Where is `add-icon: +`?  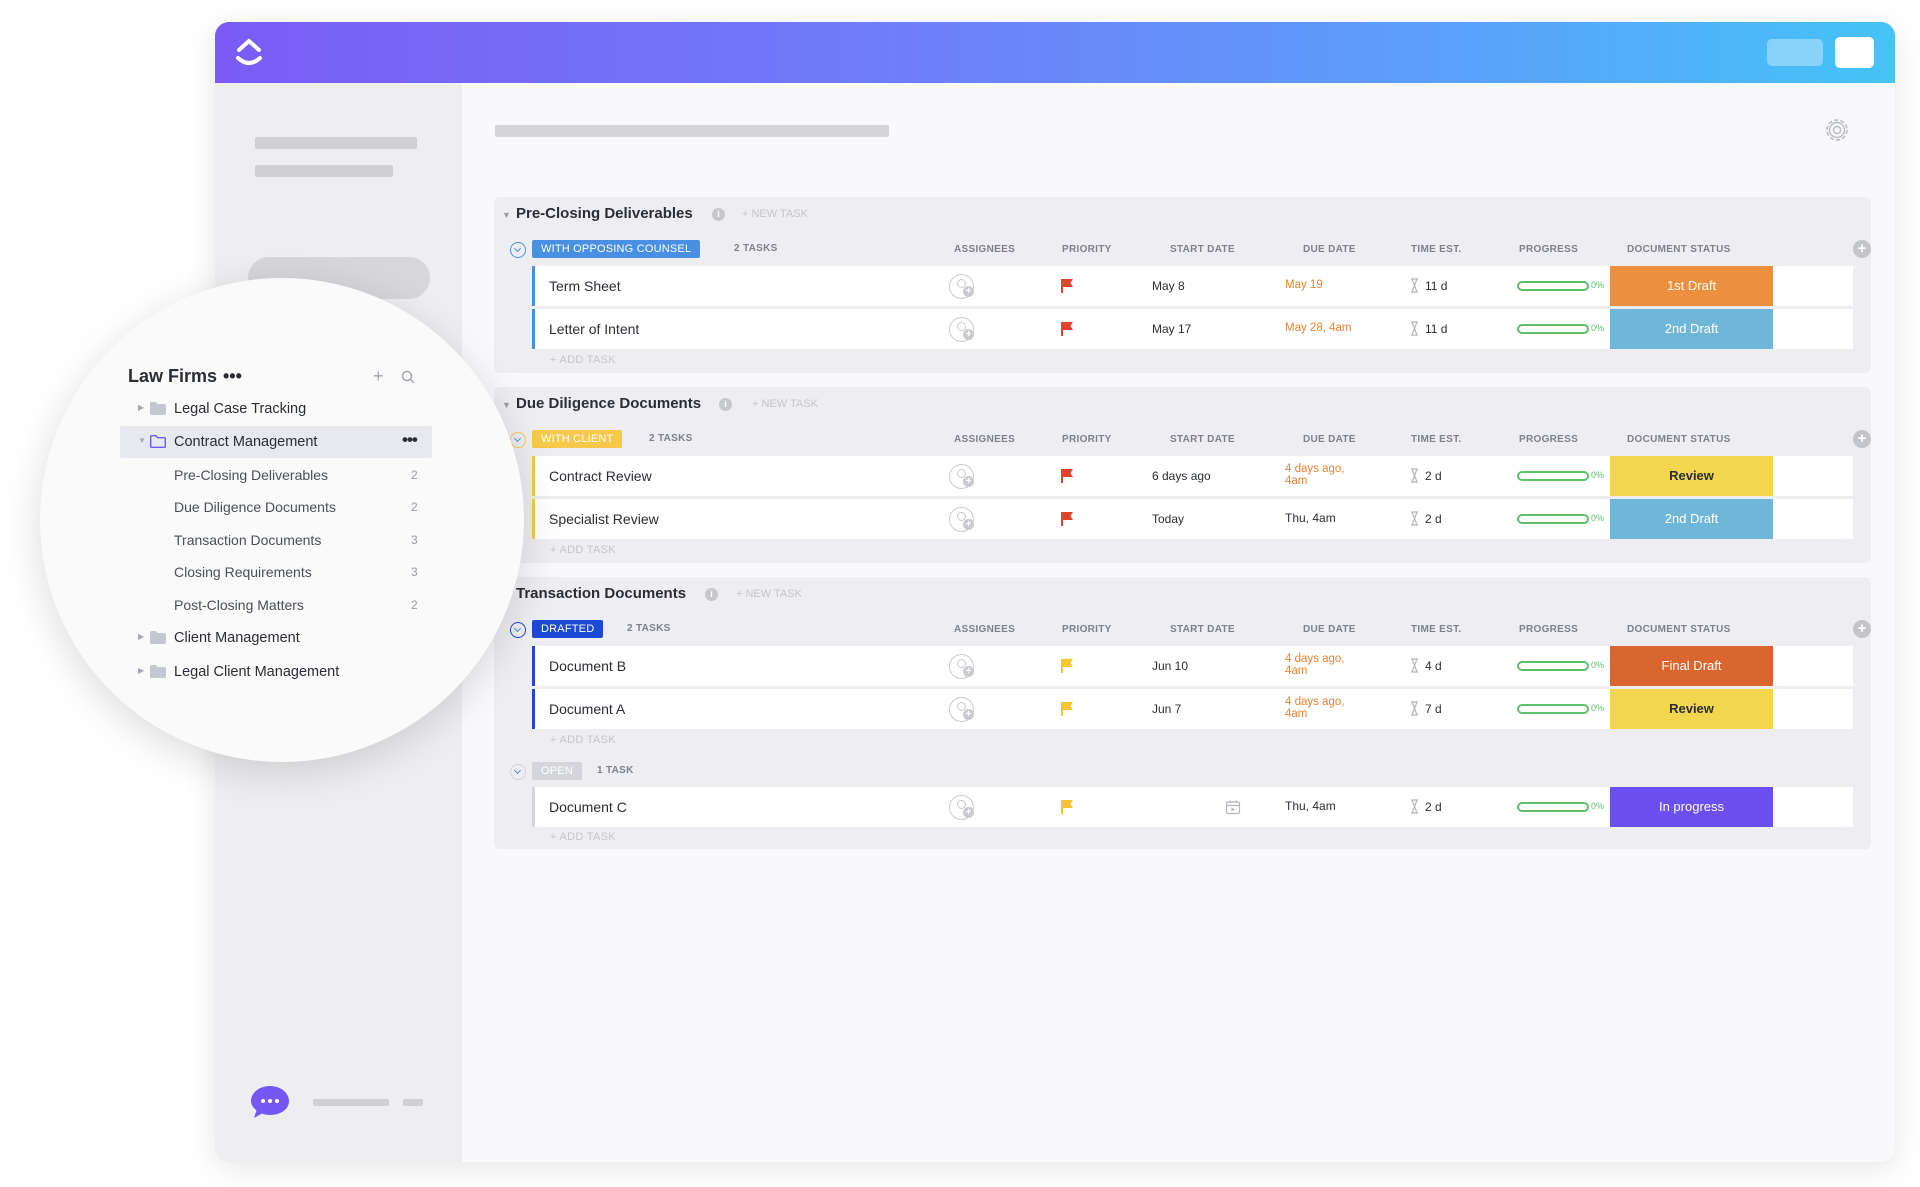 add-icon: + is located at coordinates (378, 376).